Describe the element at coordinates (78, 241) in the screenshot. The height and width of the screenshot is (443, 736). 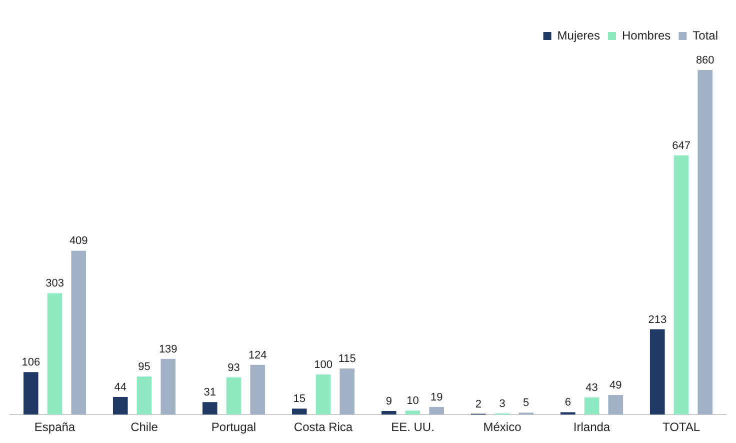
I see `data-label: 409` at that location.